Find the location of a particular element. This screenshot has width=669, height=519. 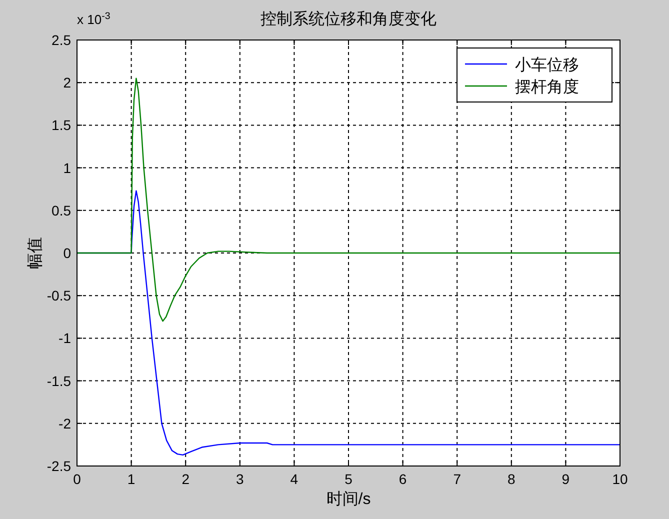

y-tick-label: 2.5 is located at coordinates (62, 40).